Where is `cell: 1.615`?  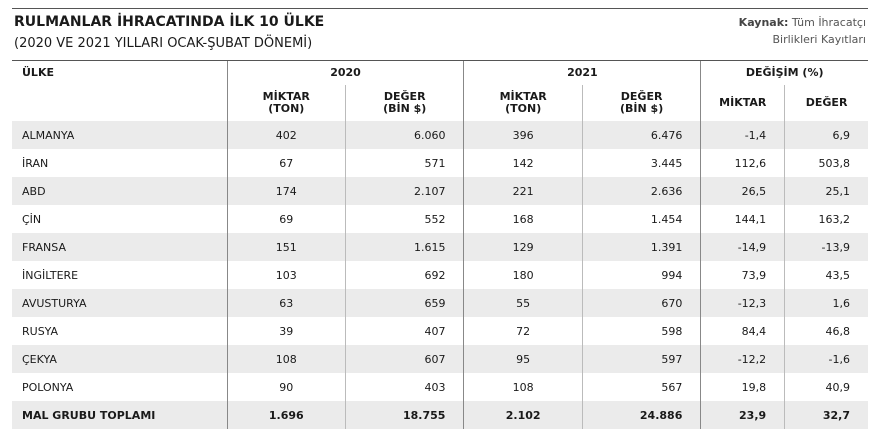
cell: 1.615 is located at coordinates (404, 247).